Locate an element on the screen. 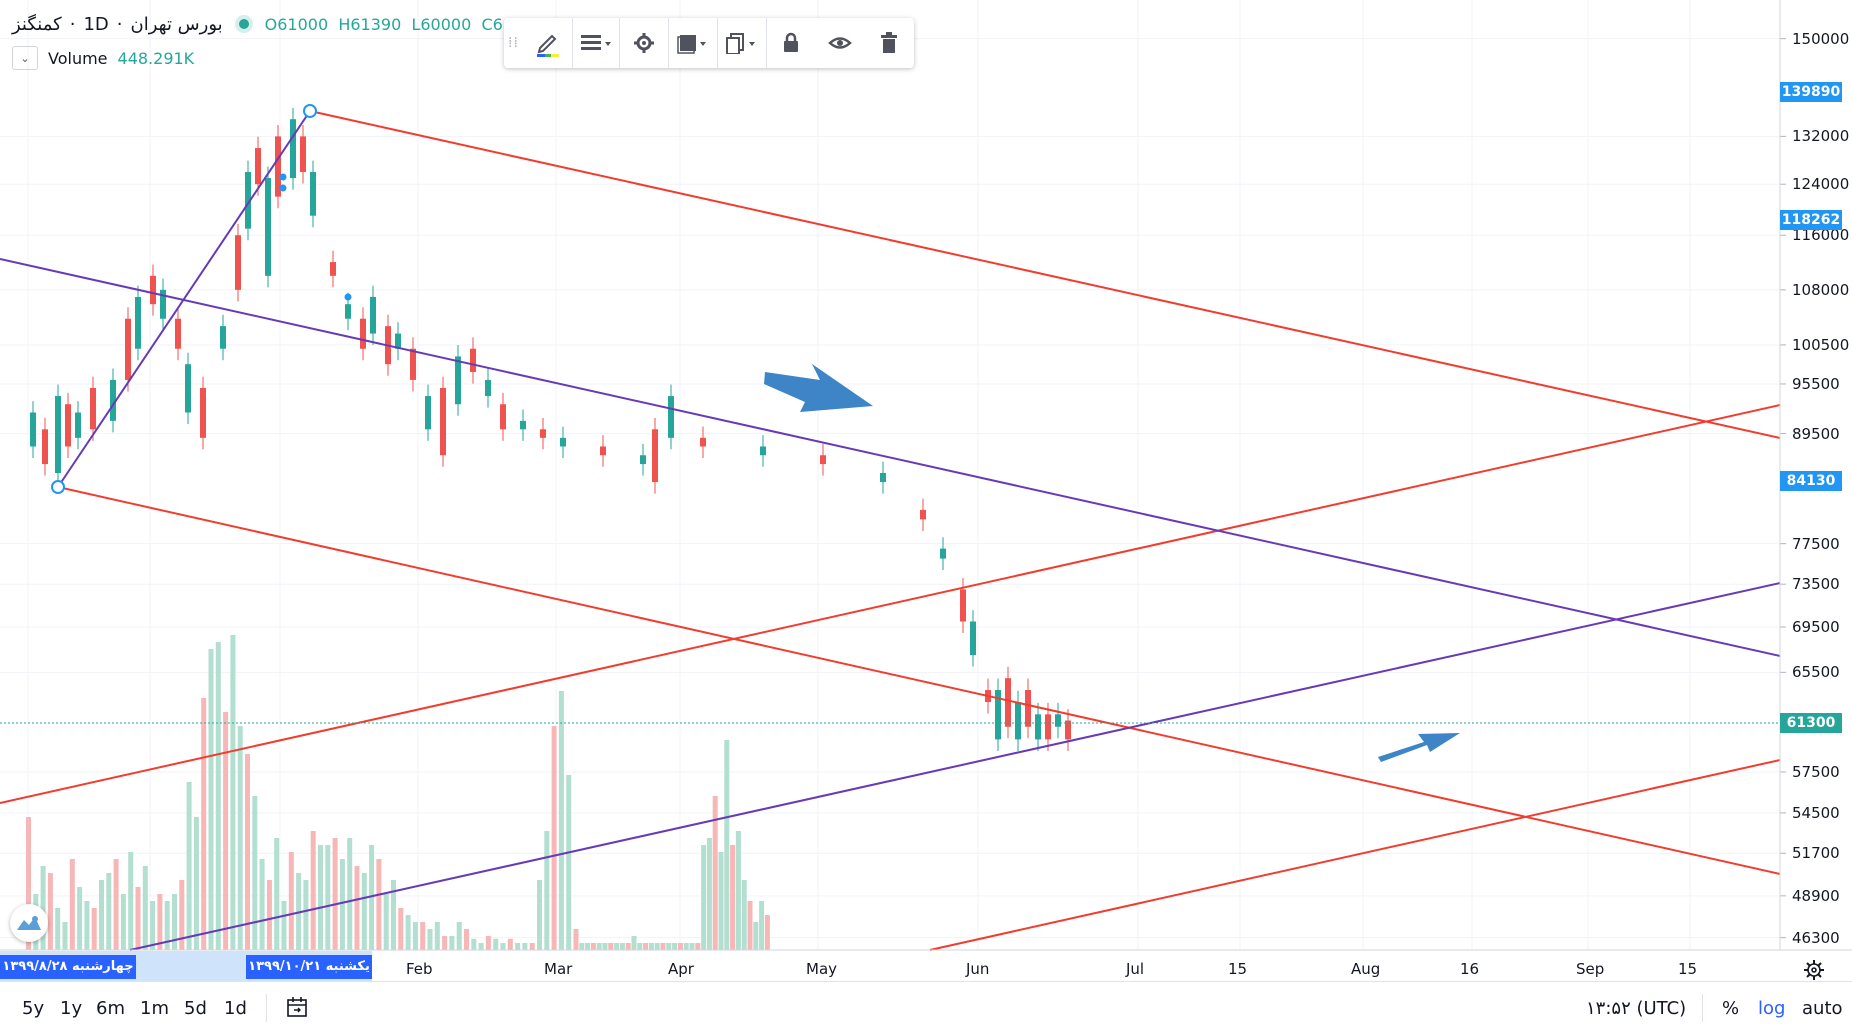 The width and height of the screenshot is (1852, 1034). range-1y-button: 1y is located at coordinates (71, 1008).